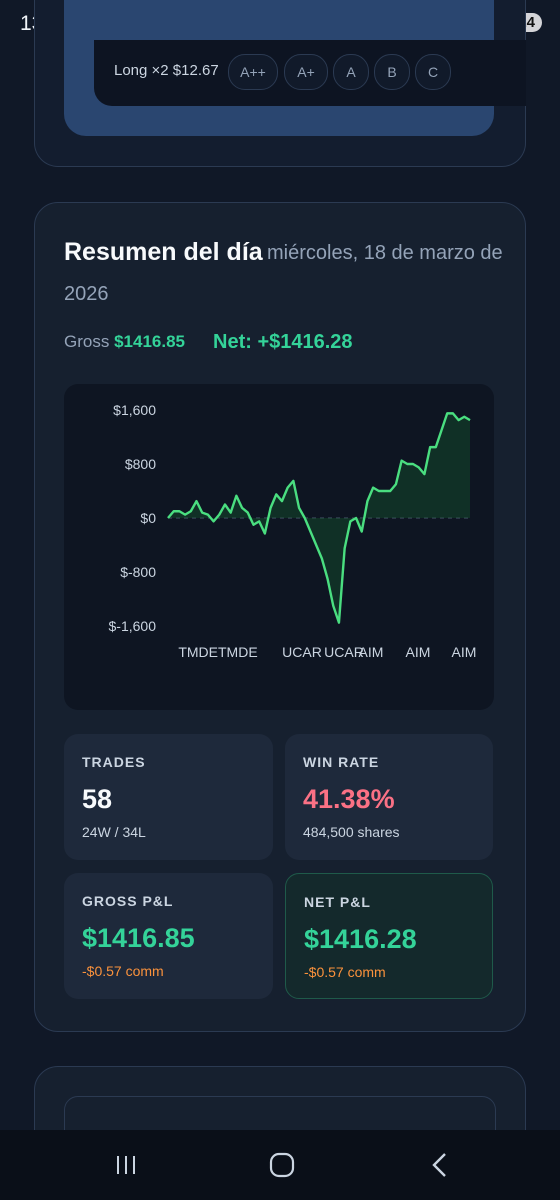 This screenshot has width=560, height=1200. What do you see at coordinates (163, 252) in the screenshot?
I see `summary-title: Resumen del día` at bounding box center [163, 252].